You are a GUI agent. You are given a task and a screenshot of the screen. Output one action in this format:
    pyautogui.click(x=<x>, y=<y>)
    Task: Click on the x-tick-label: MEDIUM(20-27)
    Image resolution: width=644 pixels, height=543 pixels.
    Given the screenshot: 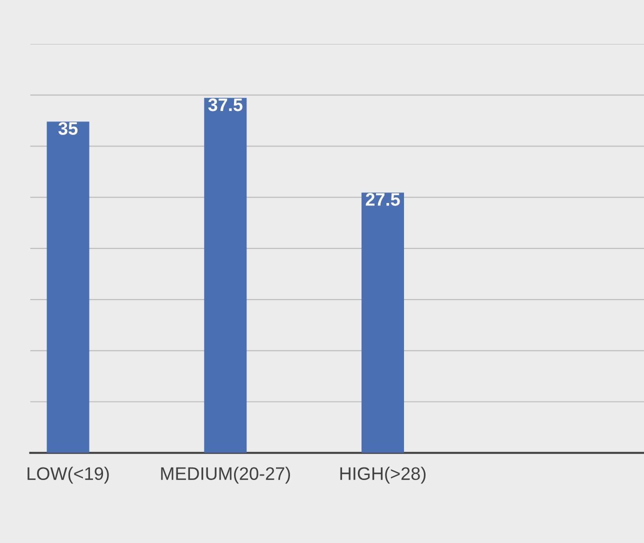 What is the action you would take?
    pyautogui.click(x=225, y=475)
    